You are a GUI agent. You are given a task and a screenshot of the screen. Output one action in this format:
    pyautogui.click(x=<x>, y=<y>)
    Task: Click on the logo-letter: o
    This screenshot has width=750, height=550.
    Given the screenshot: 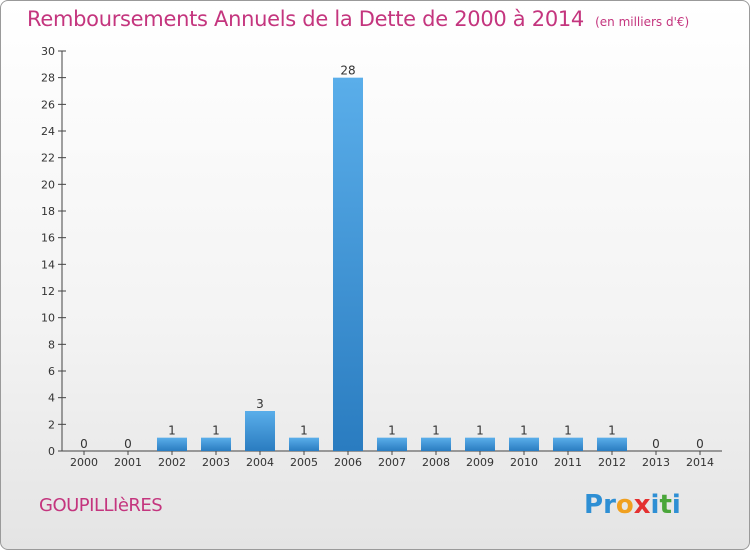 What is the action you would take?
    pyautogui.click(x=624, y=505)
    